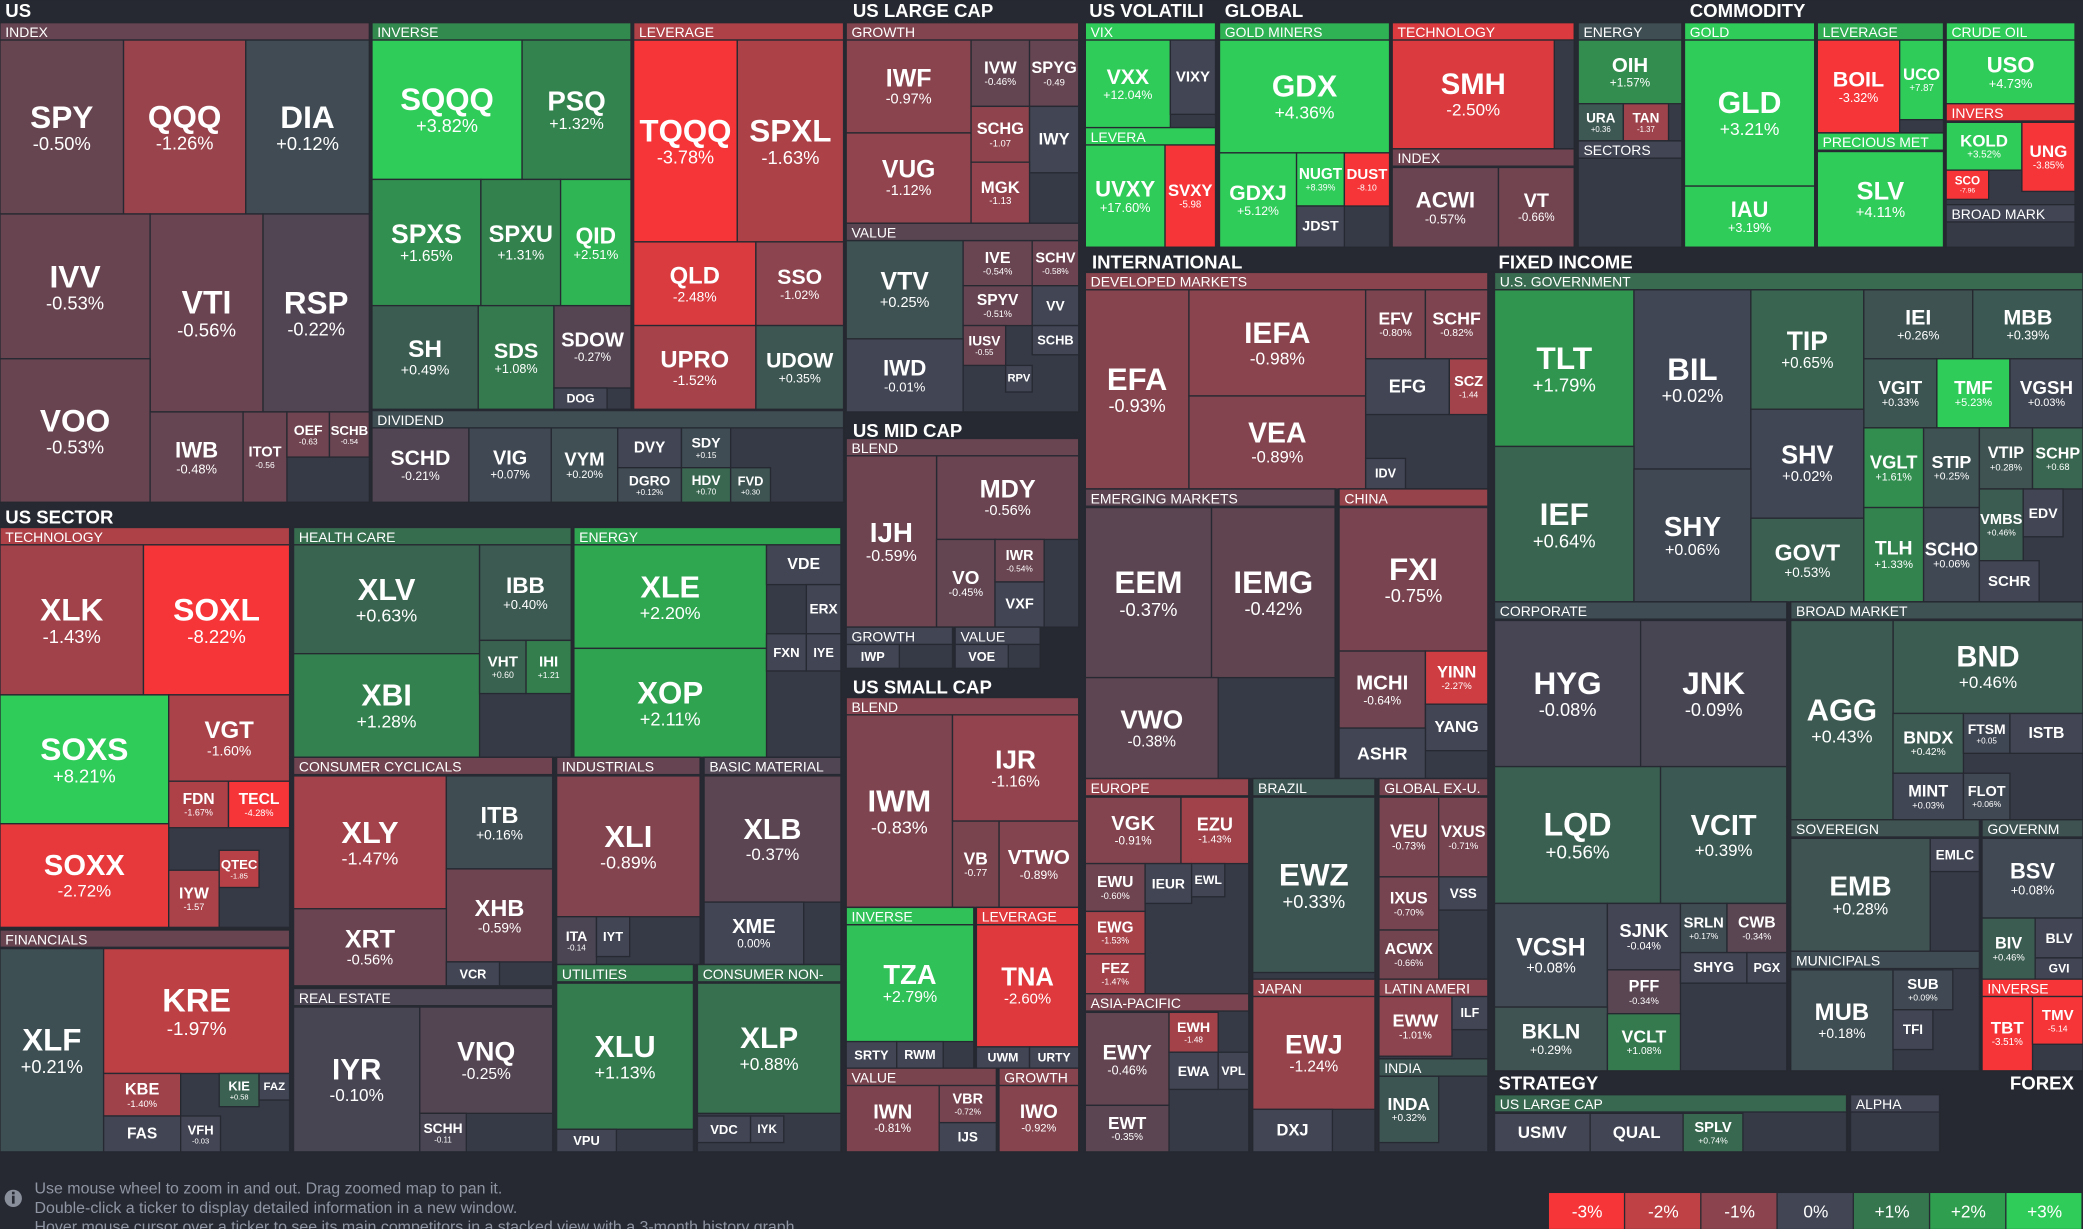 This screenshot has width=2083, height=1229. I want to click on ticker: VV, so click(1055, 306).